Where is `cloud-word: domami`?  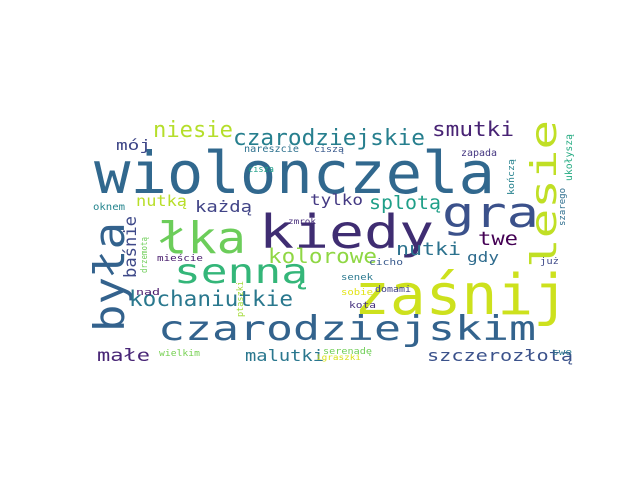
cloud-word: domami is located at coordinates (393, 290).